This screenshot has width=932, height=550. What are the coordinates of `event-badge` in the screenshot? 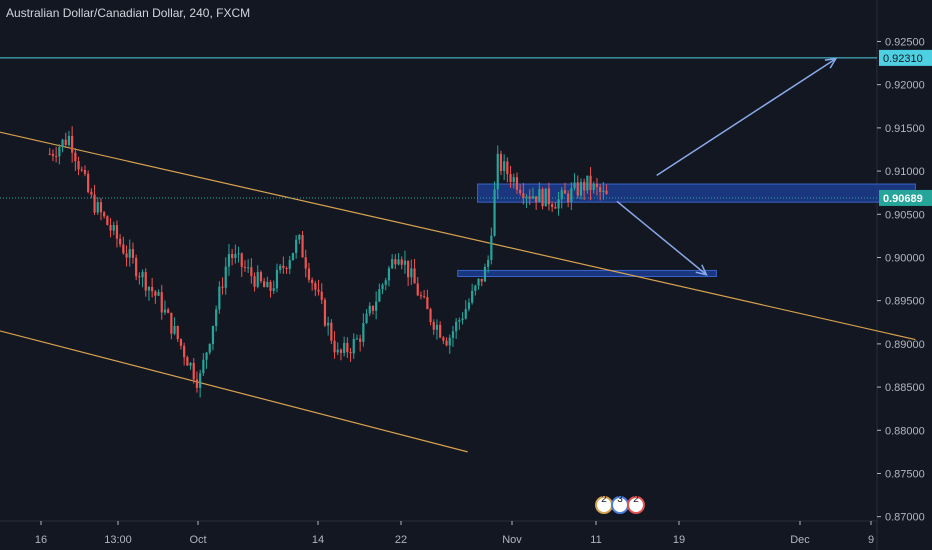 It's located at (636, 505).